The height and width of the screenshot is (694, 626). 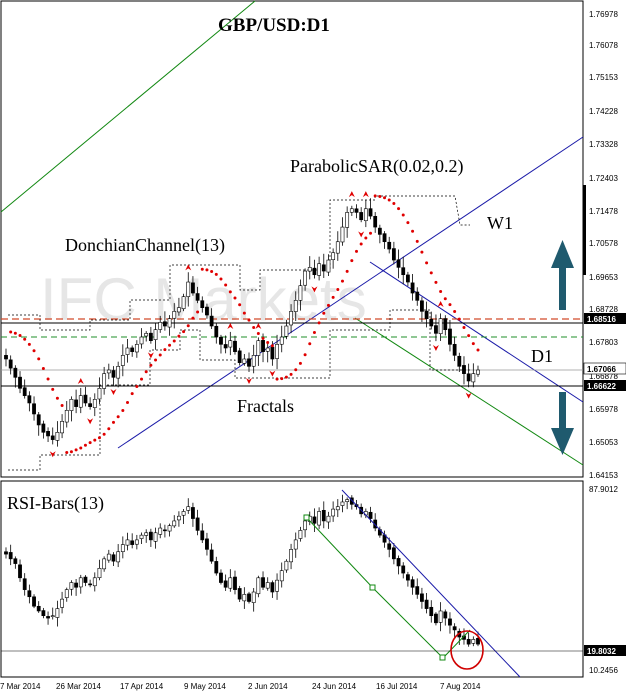 What do you see at coordinates (603, 489) in the screenshot?
I see `rsi-axis-top: 87.9012` at bounding box center [603, 489].